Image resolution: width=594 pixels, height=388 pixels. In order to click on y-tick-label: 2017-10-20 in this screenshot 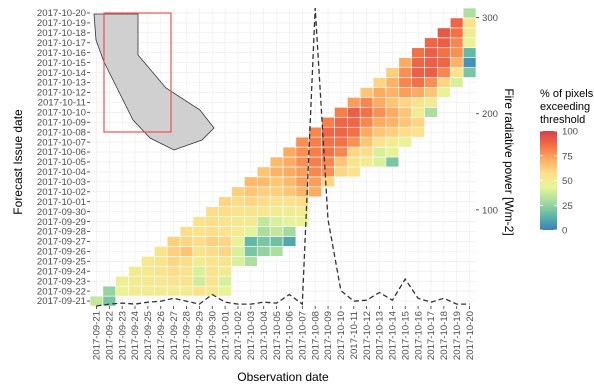, I will do `click(61, 13)`.